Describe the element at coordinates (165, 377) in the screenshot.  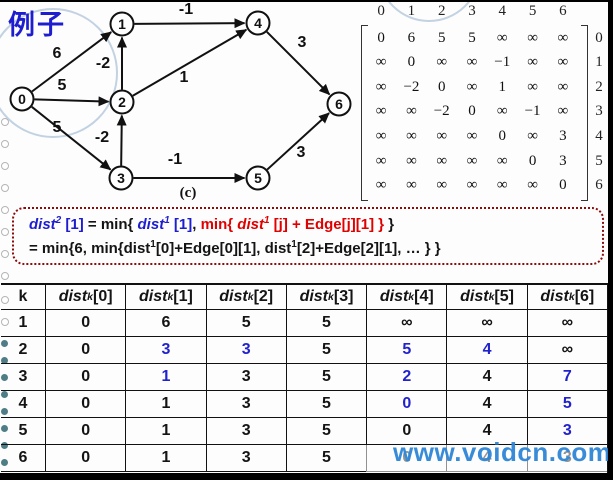
I see `table-cell-k3-dist1: 1` at that location.